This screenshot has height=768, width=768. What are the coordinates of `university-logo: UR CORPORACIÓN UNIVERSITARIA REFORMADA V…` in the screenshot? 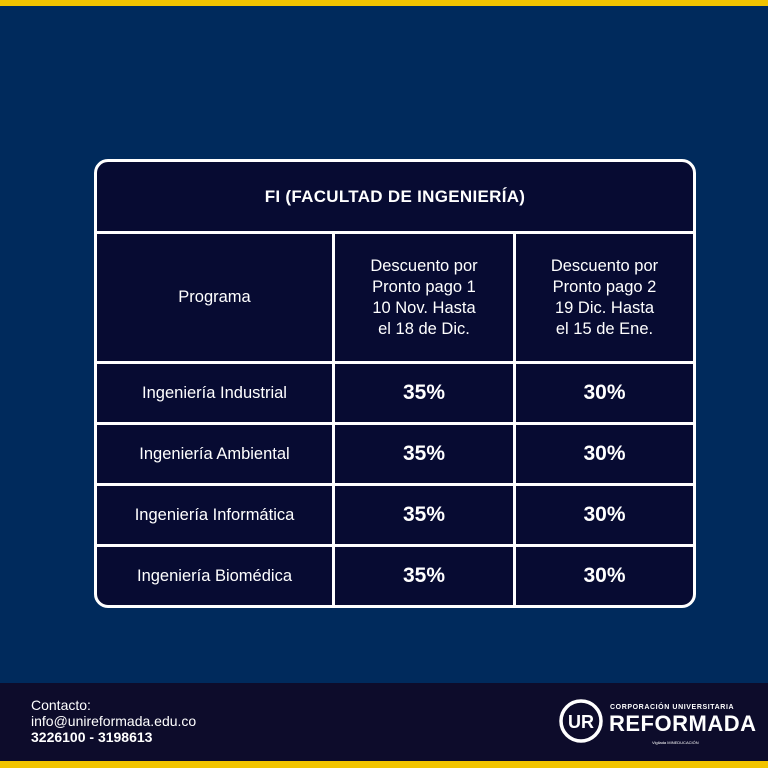 It's located at (657, 724).